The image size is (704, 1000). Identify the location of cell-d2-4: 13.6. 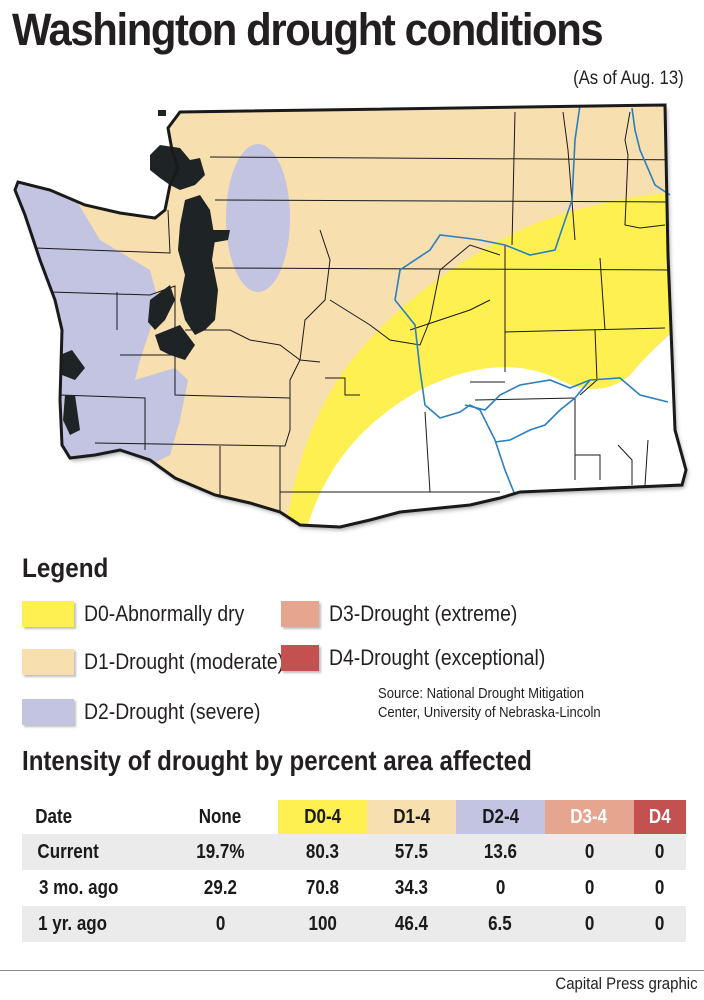
(500, 852).